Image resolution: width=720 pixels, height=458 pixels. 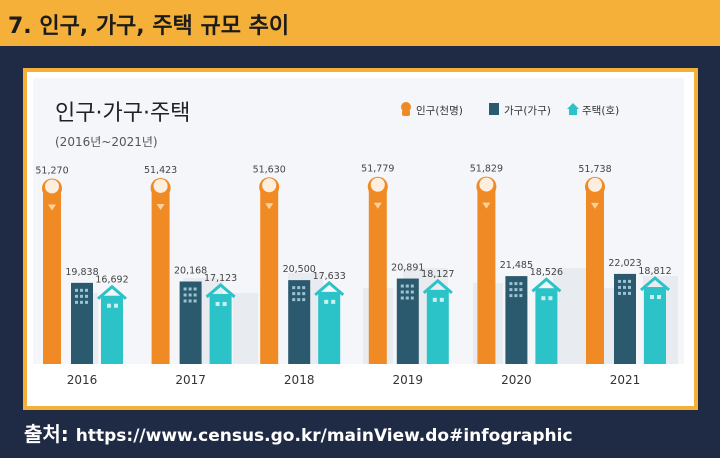 What do you see at coordinates (112, 319) in the screenshot?
I see `bar-group: 16,692` at bounding box center [112, 319].